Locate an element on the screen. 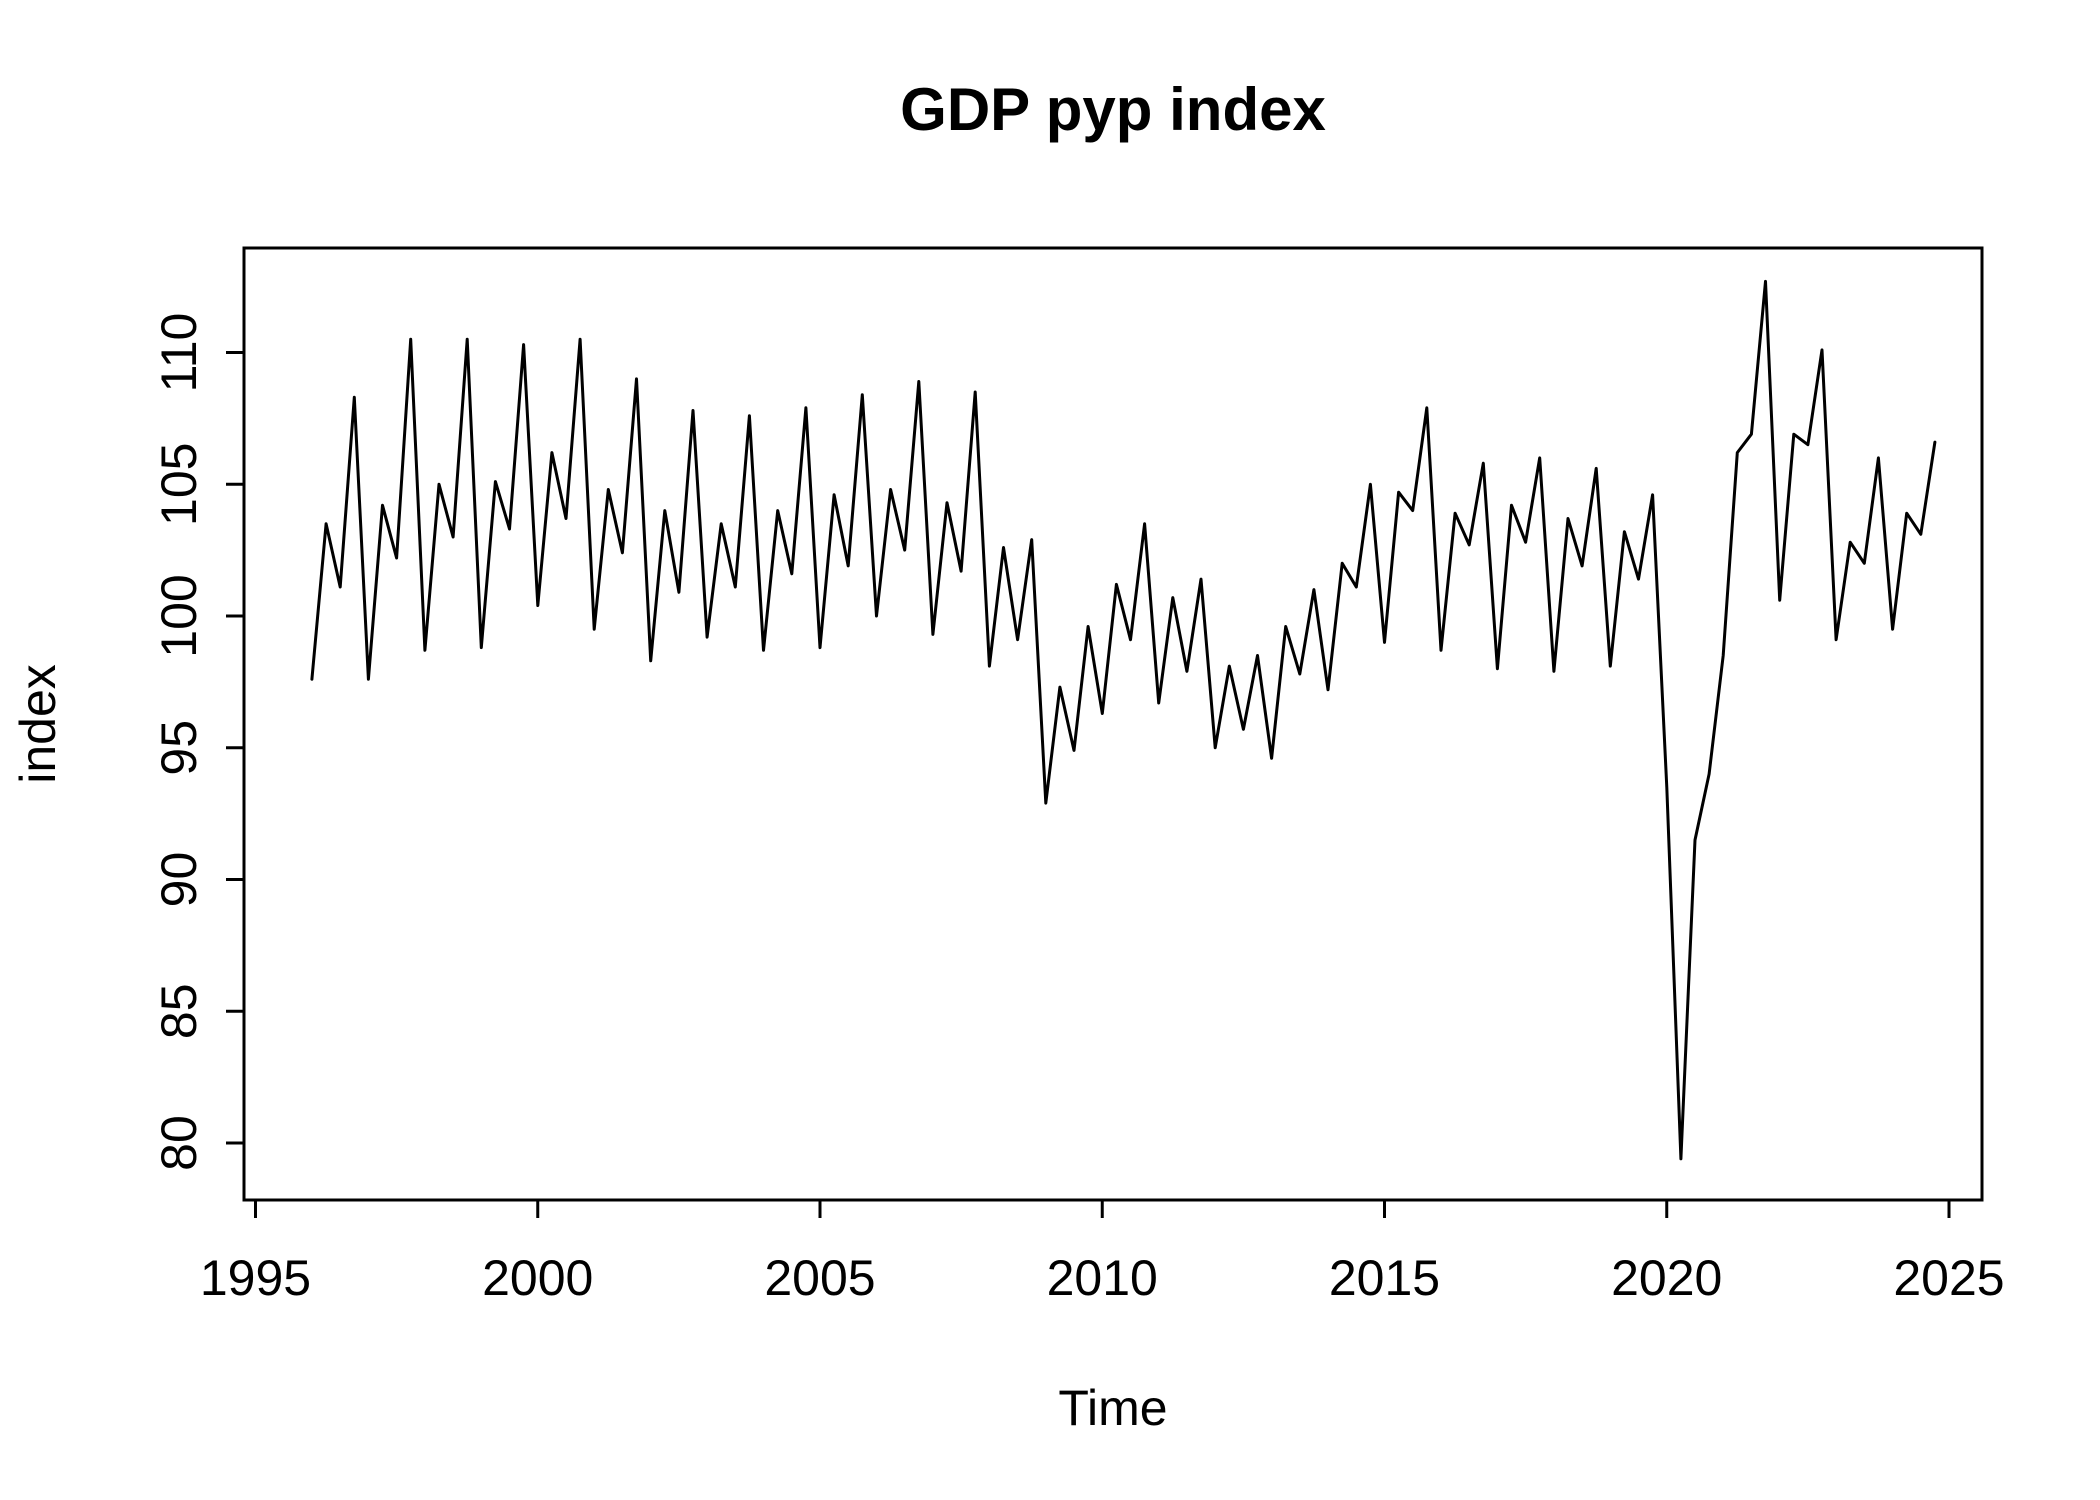 This screenshot has height=1500, width=2100. x-axis-tick-labels: 1995 2000 2005 2010 2015 2020 2025 is located at coordinates (1102, 1278).